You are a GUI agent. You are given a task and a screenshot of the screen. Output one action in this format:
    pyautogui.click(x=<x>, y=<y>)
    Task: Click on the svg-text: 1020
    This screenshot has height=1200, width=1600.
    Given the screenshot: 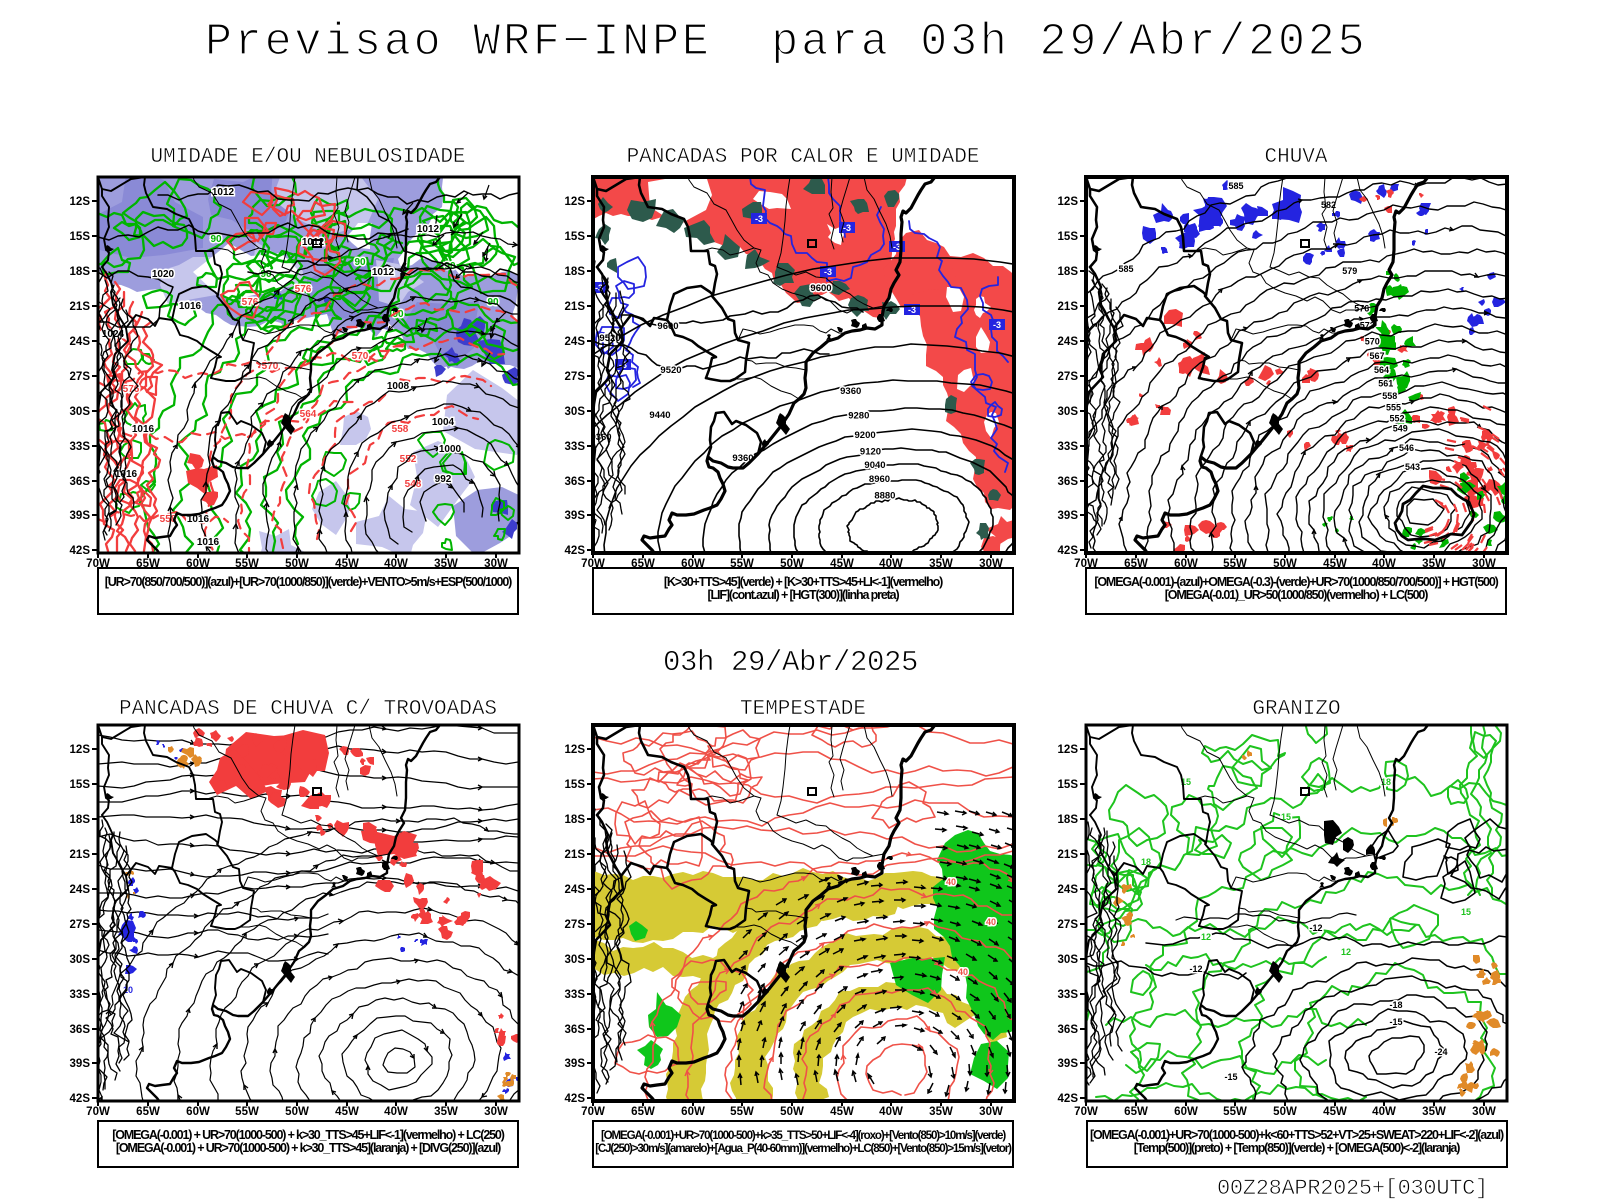 What is the action you would take?
    pyautogui.click(x=162, y=274)
    